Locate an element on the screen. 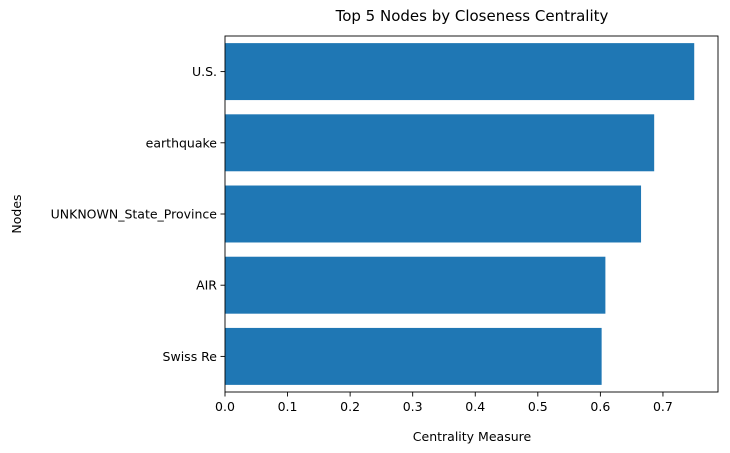 This screenshot has width=730, height=453. y-tick-label-2: UNKNOWN_State_Province is located at coordinates (134, 214).